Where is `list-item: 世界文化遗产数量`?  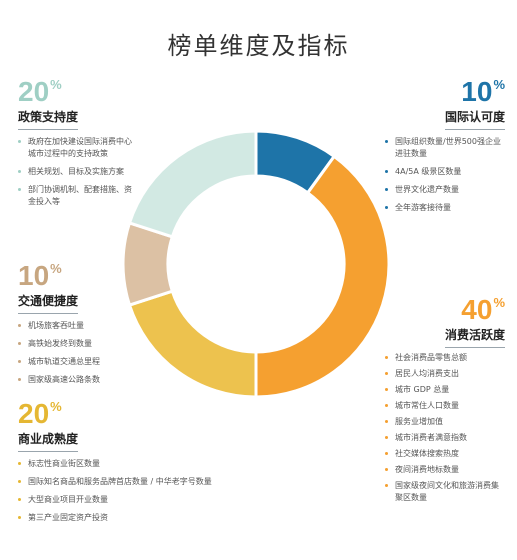 list-item: 世界文化遗产数量 is located at coordinates (445, 190).